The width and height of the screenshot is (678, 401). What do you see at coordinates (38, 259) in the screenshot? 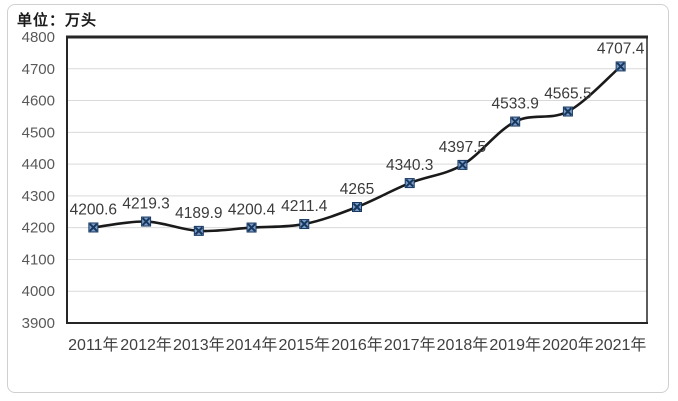
I see `y-tick-label: 4100` at bounding box center [38, 259].